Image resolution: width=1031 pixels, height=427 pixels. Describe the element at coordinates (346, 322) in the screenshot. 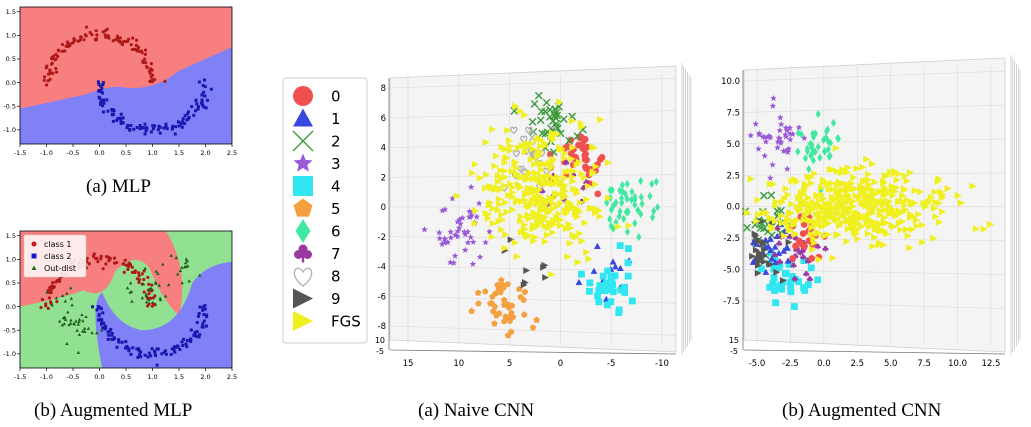

I see `legend-label: FGS` at that location.